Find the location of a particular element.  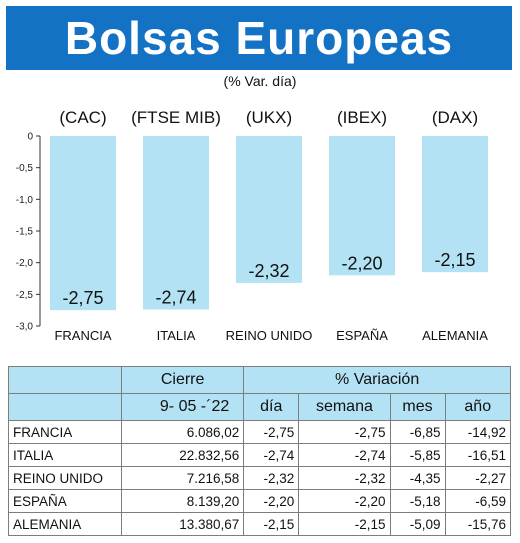

row-mes: -6,85 is located at coordinates (417, 432).